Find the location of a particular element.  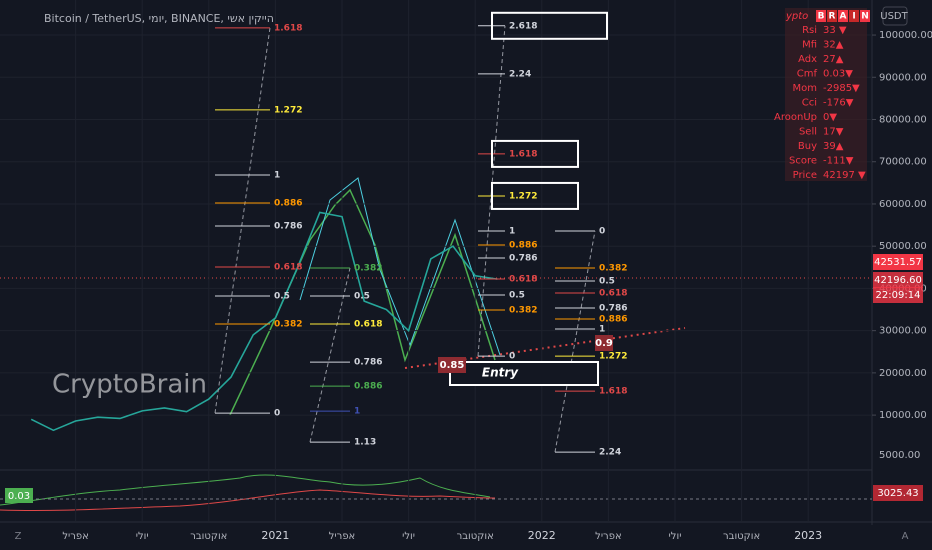

table-key: Cmf is located at coordinates (807, 74).